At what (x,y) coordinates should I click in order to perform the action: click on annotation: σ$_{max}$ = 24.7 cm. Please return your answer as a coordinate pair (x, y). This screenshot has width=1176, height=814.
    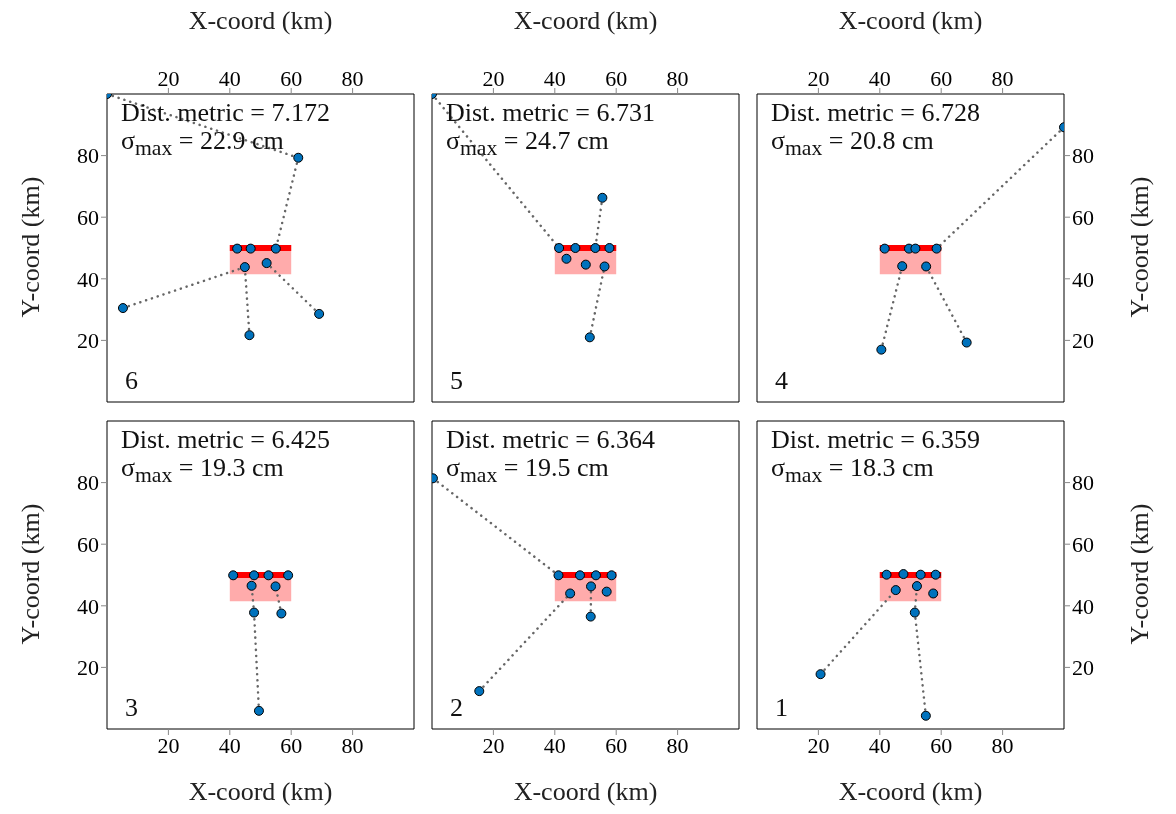
    Looking at the image, I should click on (527, 144).